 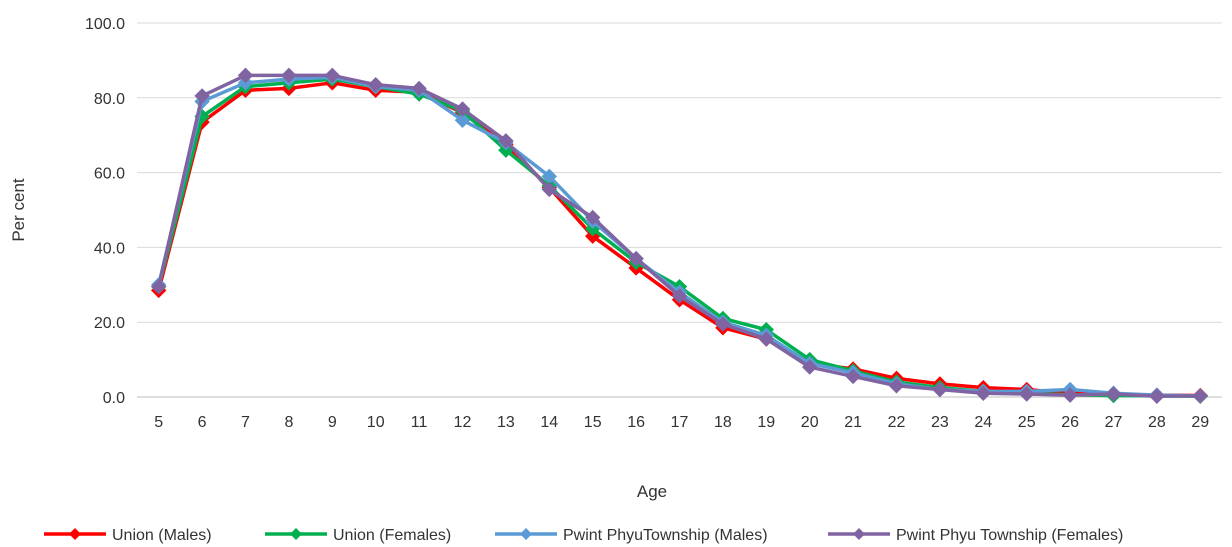 I want to click on legend-label: Pwint Phyu Township (Females), so click(x=1009, y=535).